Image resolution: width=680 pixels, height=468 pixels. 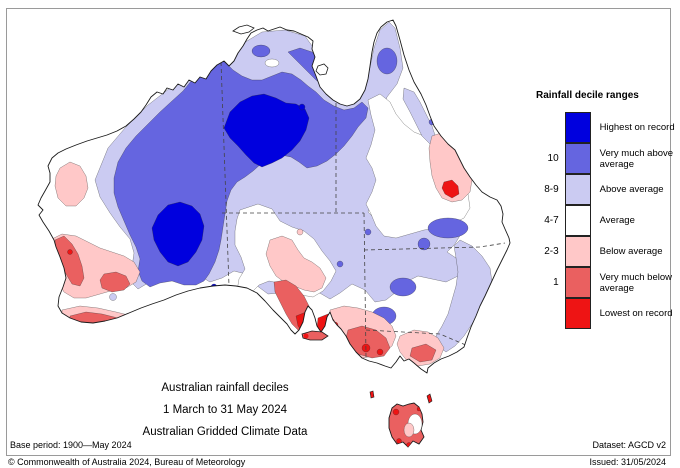 I want to click on kangaroo-island-red, so click(x=306, y=336).